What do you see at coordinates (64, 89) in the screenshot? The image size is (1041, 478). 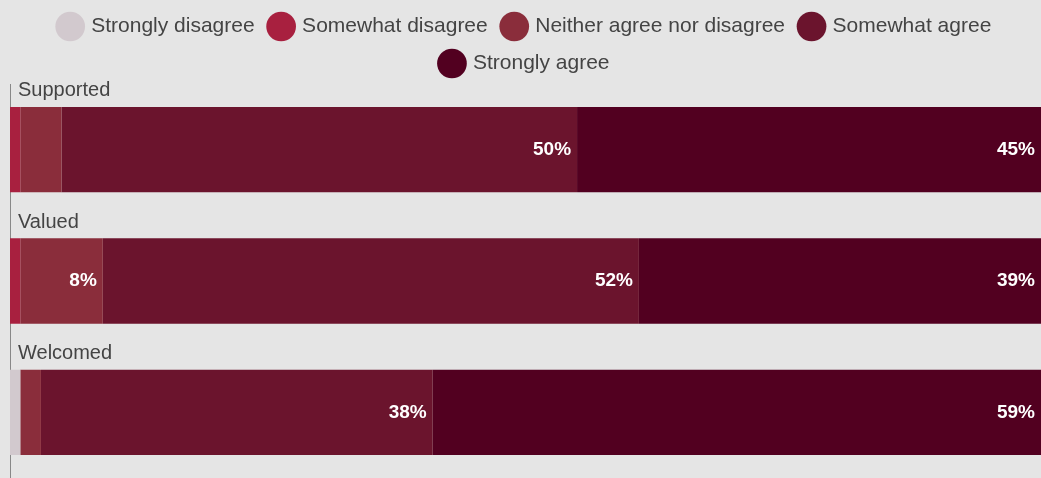 I see `y-tick-label: Supported` at bounding box center [64, 89].